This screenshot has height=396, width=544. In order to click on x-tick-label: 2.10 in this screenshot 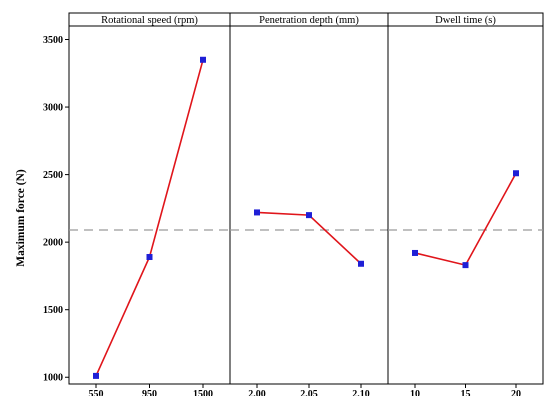, I will do `click(361, 392)`.